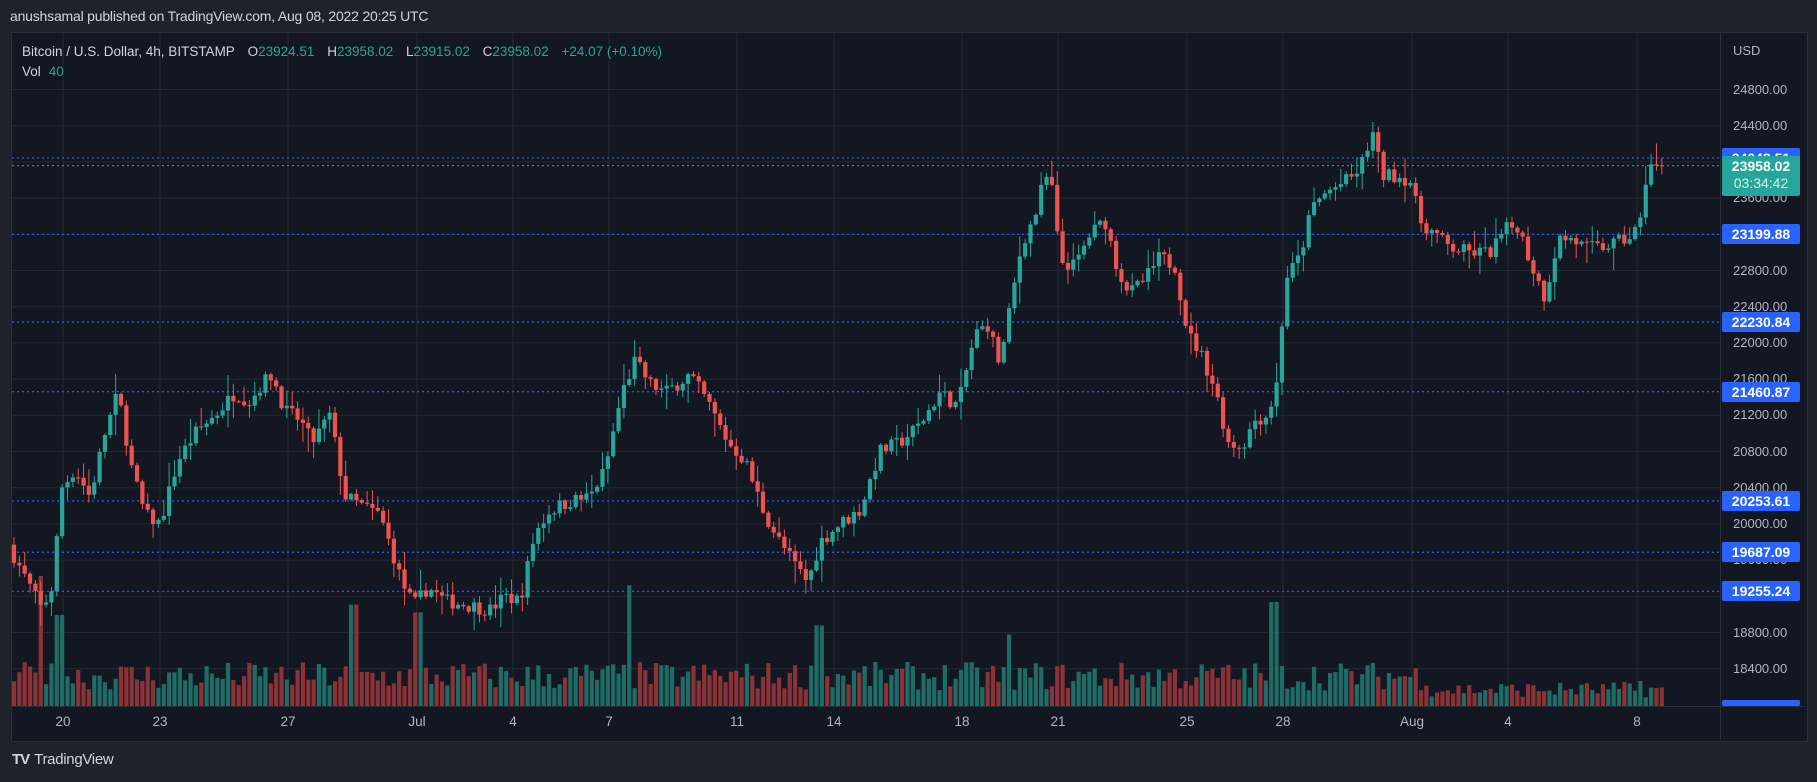 The width and height of the screenshot is (1817, 782). What do you see at coordinates (1761, 322) in the screenshot?
I see `level-price-tag: 22230.84` at bounding box center [1761, 322].